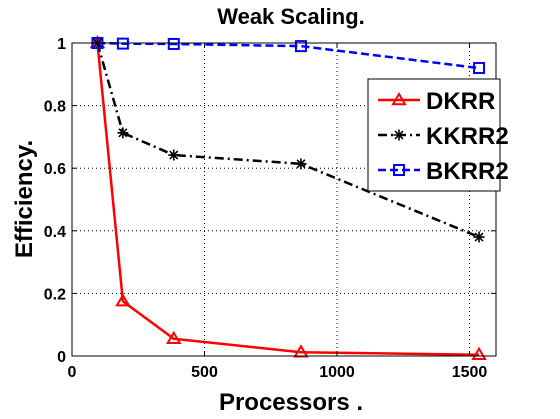  What do you see at coordinates (55, 107) in the screenshot?
I see `y-tick-label: 0.8` at bounding box center [55, 107].